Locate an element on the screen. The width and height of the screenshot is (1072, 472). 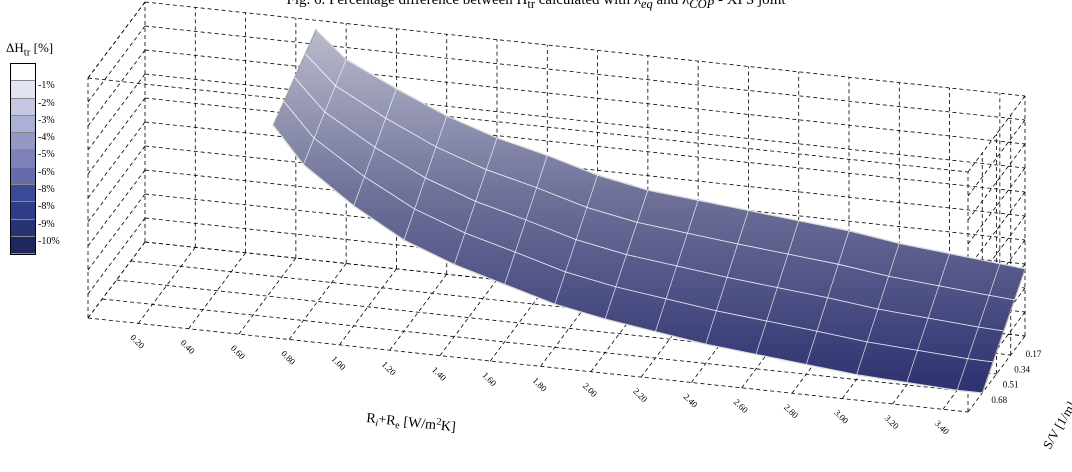
y-tick-label: 0.68 is located at coordinates (999, 400).